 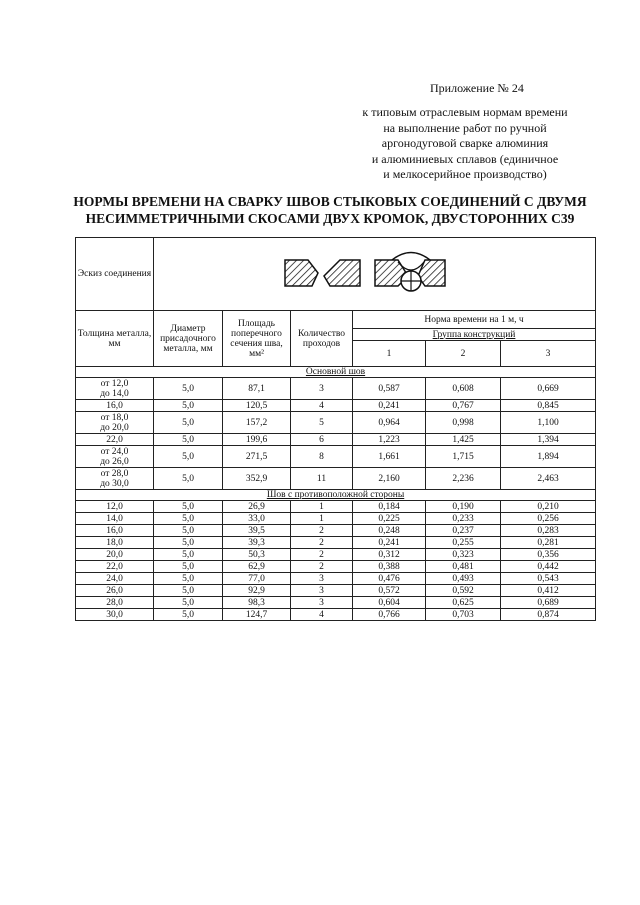 What do you see at coordinates (548, 602) in the screenshot?
I see `cell-norm-group-3: 0,689` at bounding box center [548, 602].